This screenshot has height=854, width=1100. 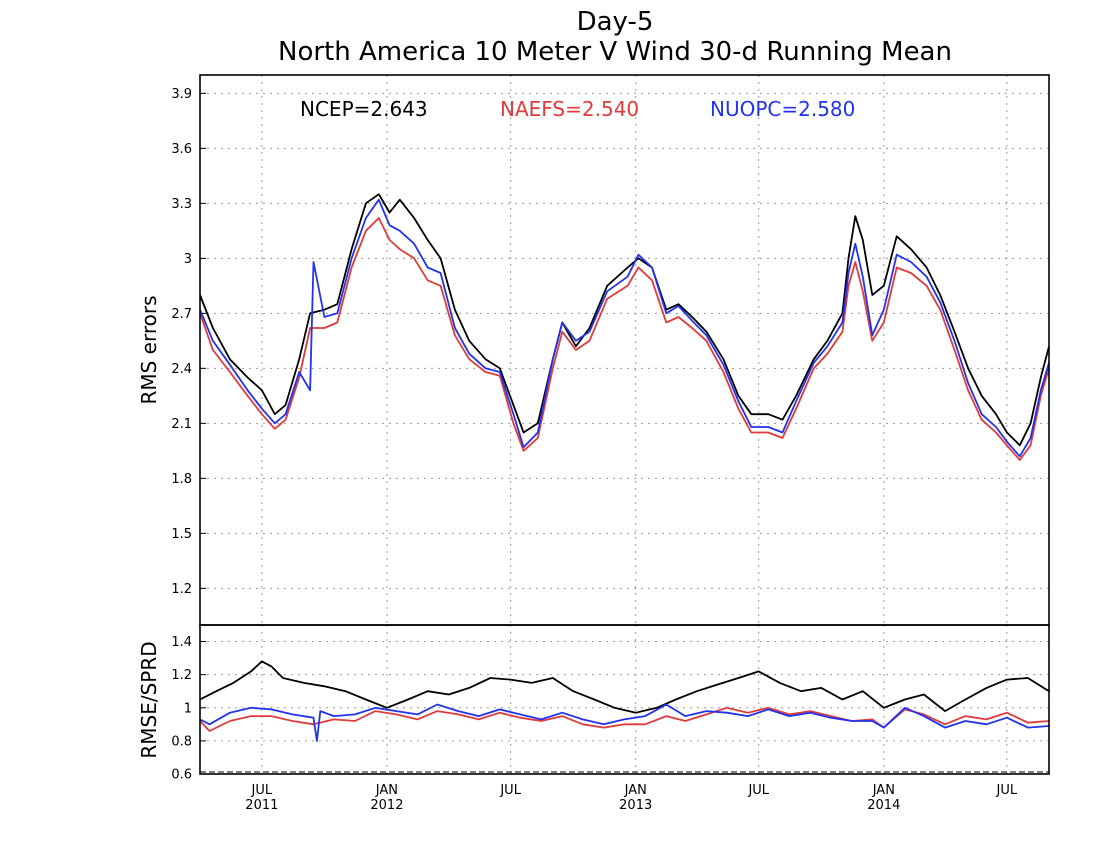 What do you see at coordinates (782, 109) in the screenshot?
I see `legend-stat-nuopc: NUOPC=2.580` at bounding box center [782, 109].